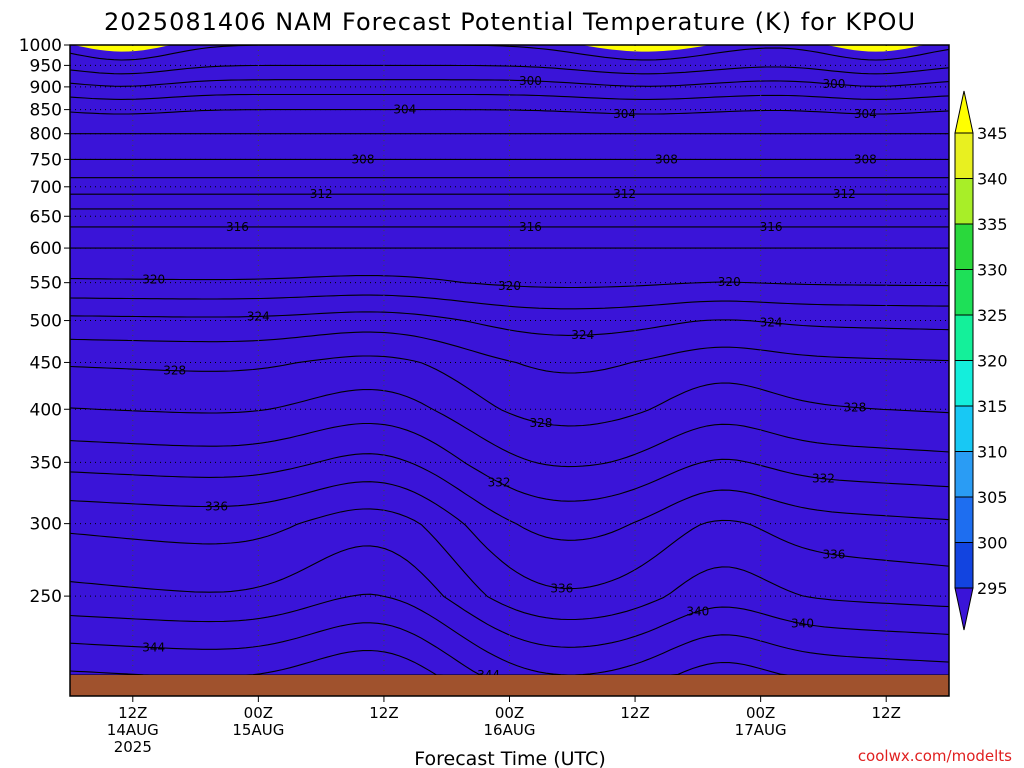 The width and height of the screenshot is (1024, 768). Describe the element at coordinates (46, 410) in the screenshot. I see `y-tick-label: 400` at that location.